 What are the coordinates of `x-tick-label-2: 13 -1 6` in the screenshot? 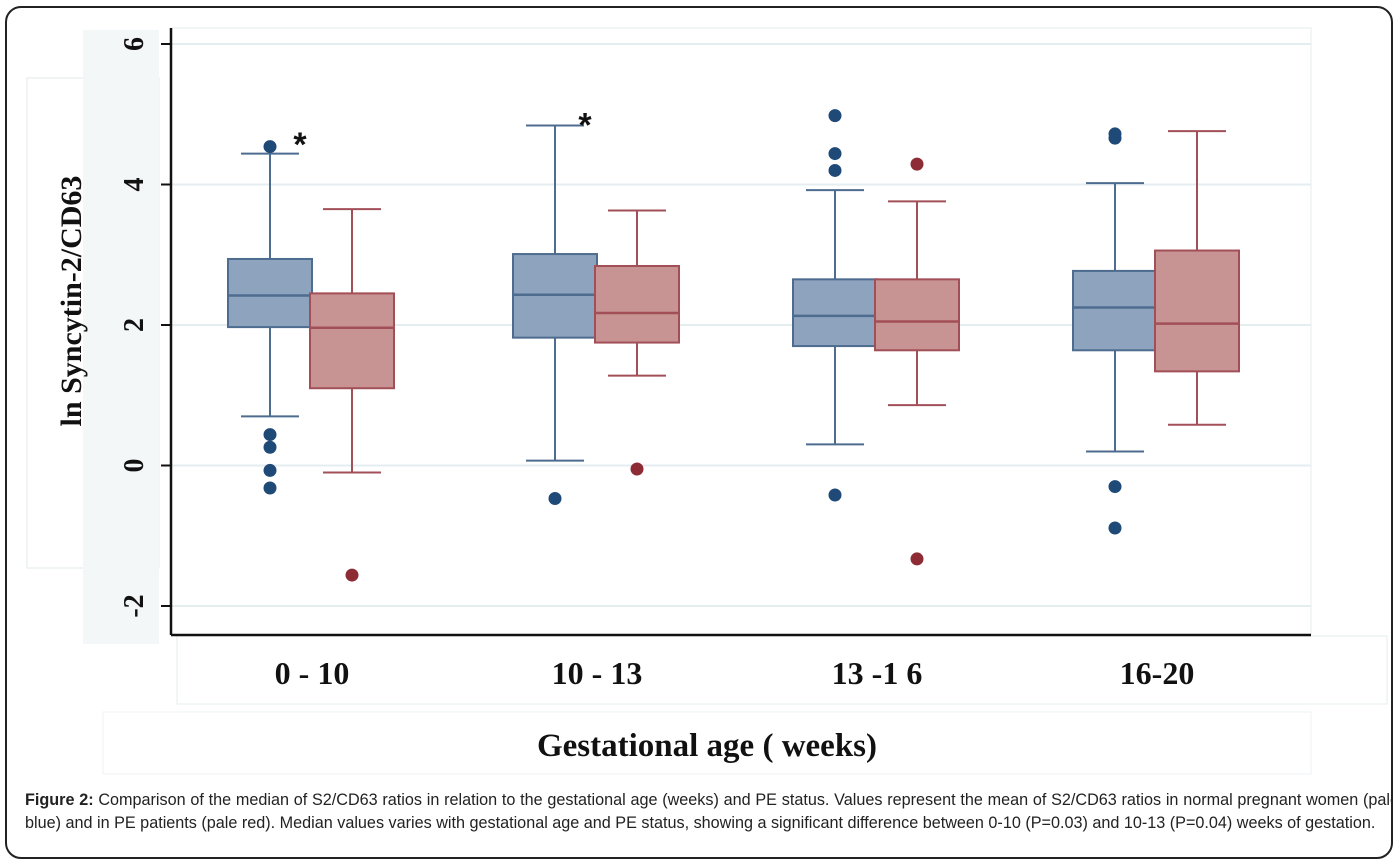 It's located at (877, 673).